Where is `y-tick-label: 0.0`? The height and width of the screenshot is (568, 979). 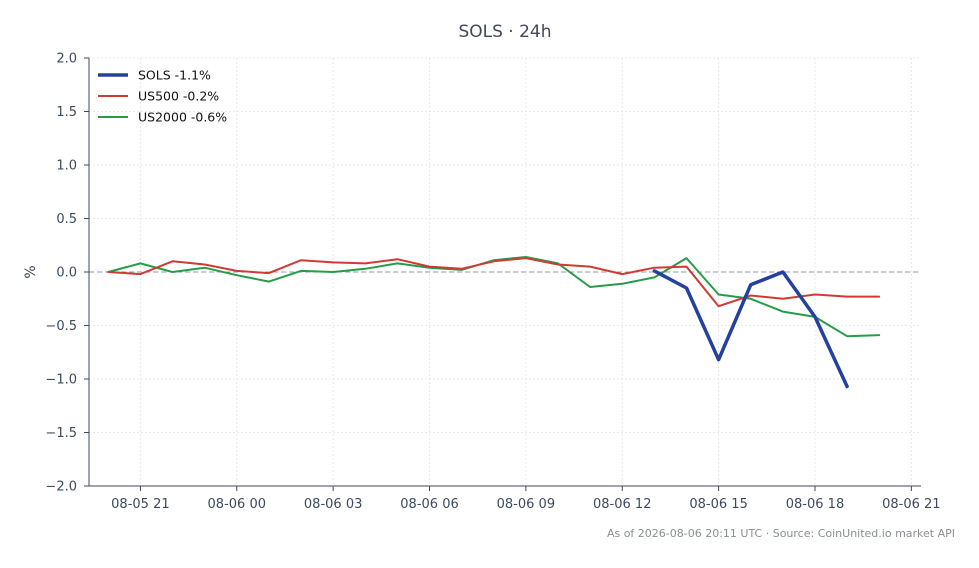
y-tick-label: 0.0 is located at coordinates (66, 273).